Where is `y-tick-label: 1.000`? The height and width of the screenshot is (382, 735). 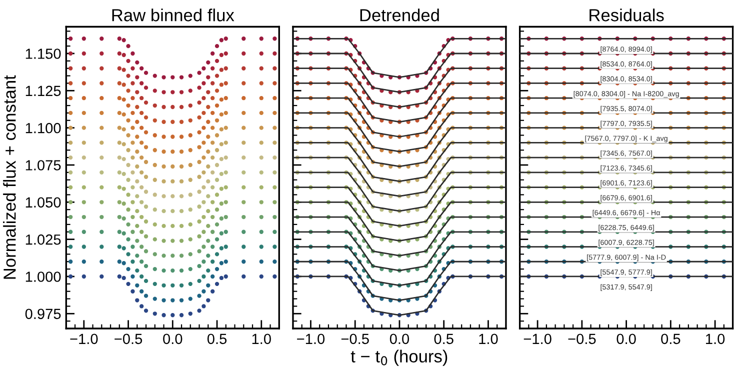
y-tick-label: 1.000 is located at coordinates (43, 277).